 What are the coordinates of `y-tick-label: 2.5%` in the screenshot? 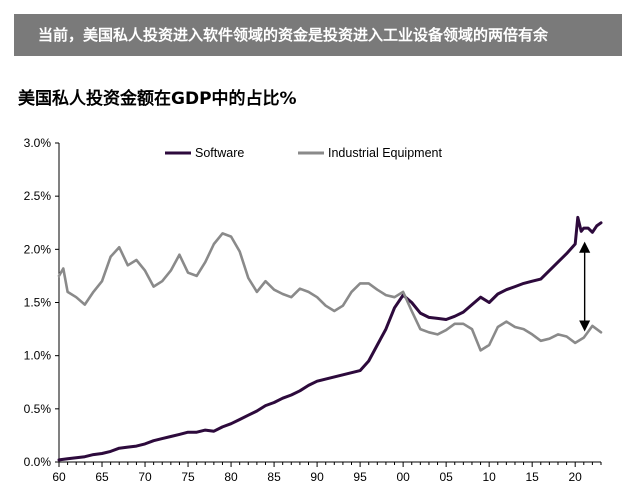 It's located at (38, 196).